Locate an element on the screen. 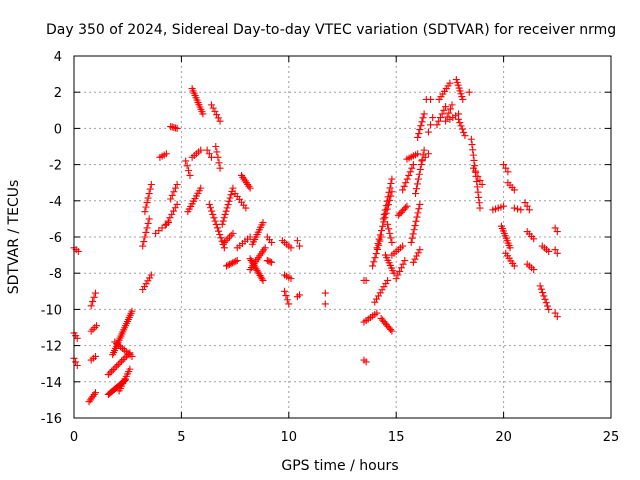 The height and width of the screenshot is (480, 640). x-tick-label: 20 is located at coordinates (503, 437).